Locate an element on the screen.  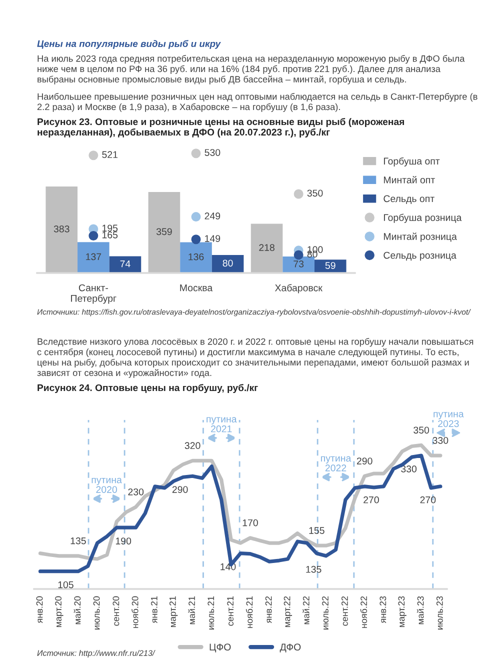
legend-label: Сельдь розница is located at coordinates (420, 256).